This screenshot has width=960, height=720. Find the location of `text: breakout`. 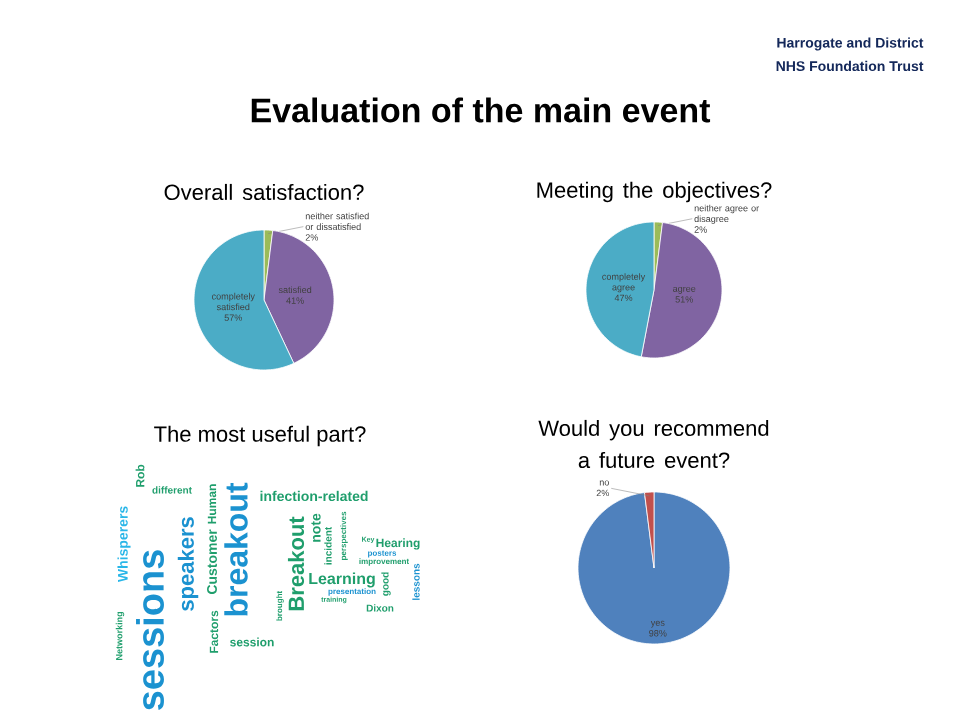

text: breakout is located at coordinates (236, 549).